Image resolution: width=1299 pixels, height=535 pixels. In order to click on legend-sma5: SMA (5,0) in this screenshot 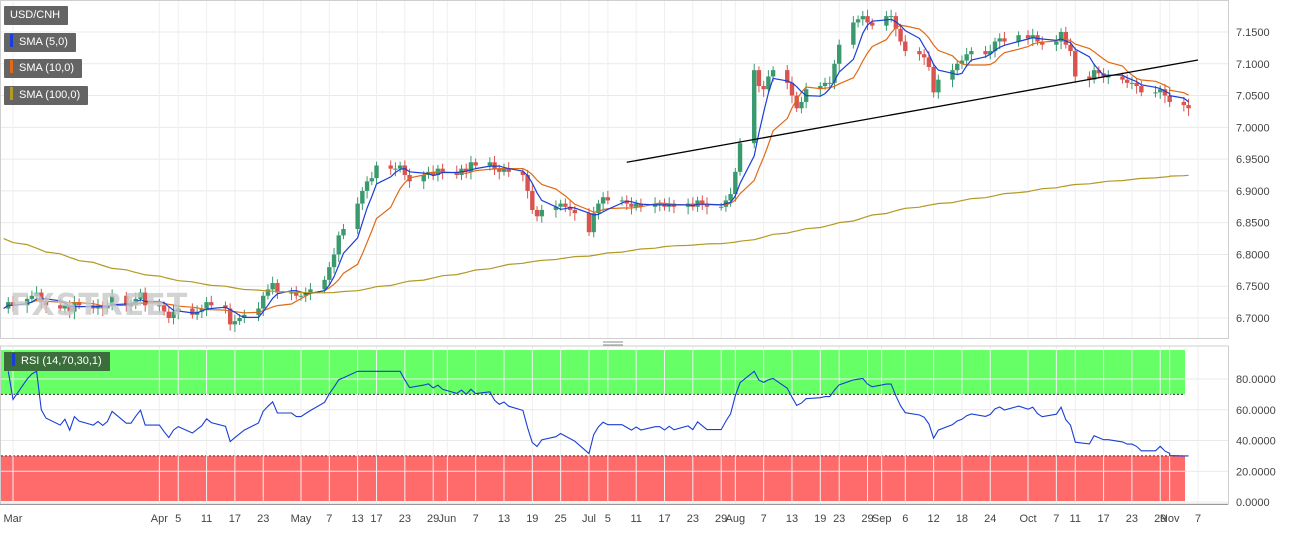, I will do `click(40, 42)`.